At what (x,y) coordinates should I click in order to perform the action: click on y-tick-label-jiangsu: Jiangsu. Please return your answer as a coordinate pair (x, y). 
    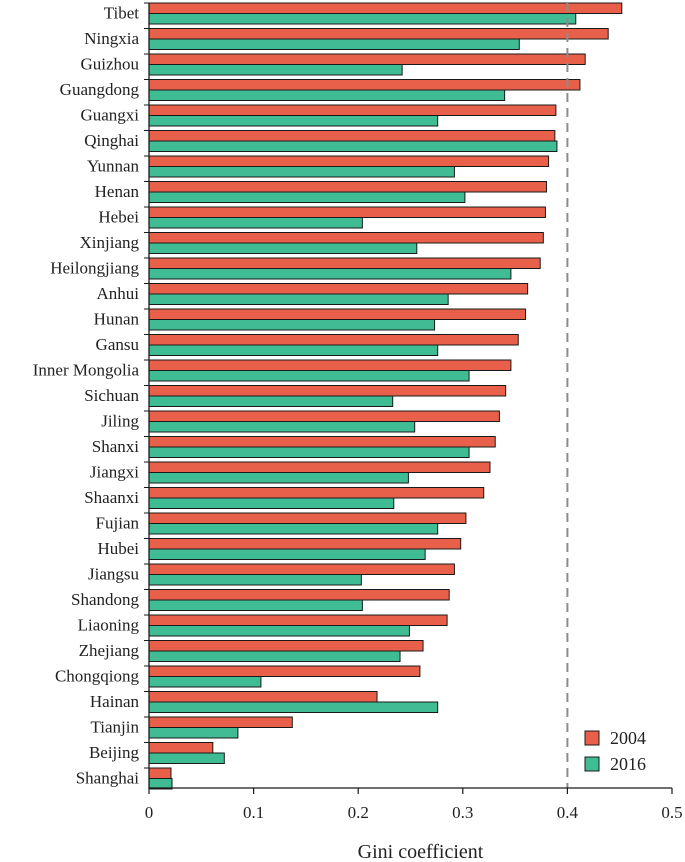
    Looking at the image, I should click on (114, 574).